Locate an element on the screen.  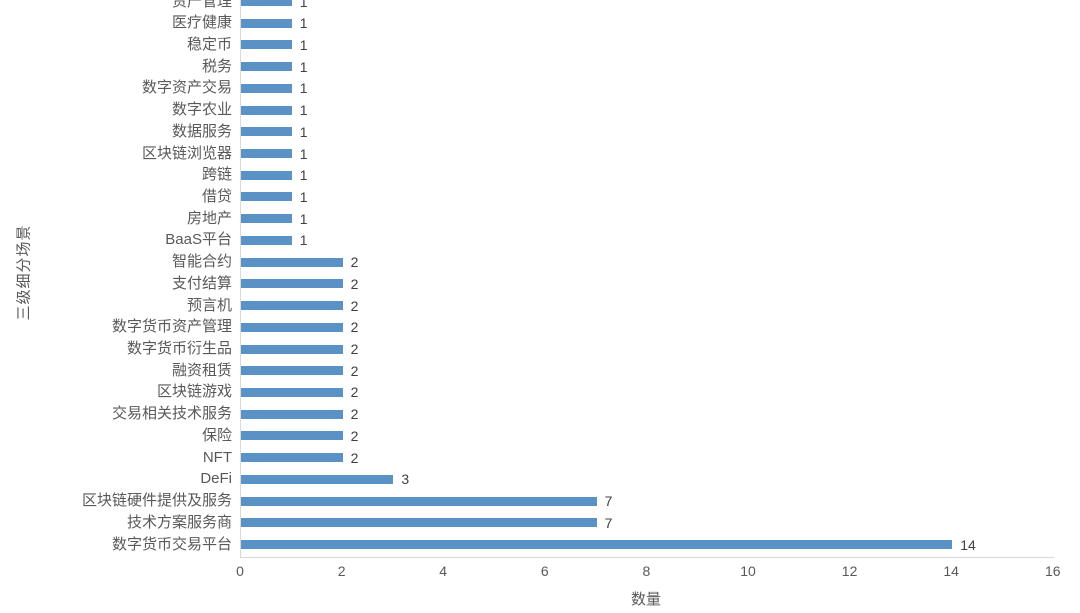
x-tick-label: 8 is located at coordinates (646, 571).